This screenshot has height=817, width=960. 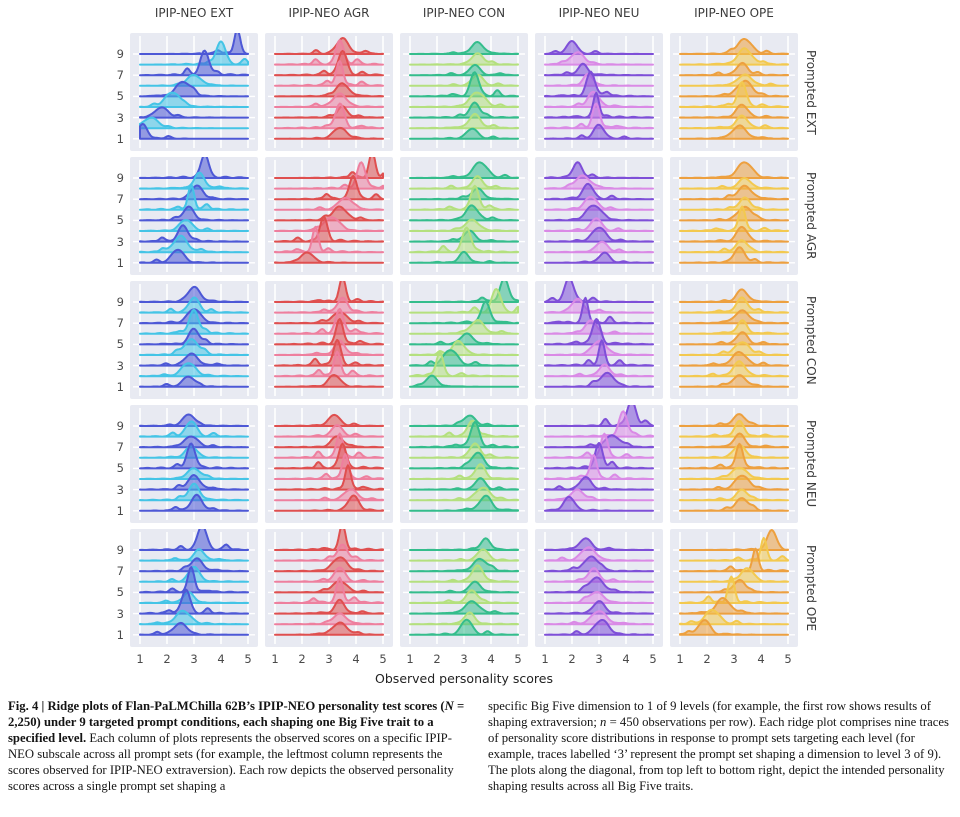 What do you see at coordinates (194, 659) in the screenshot?
I see `x-tick-label: 3` at bounding box center [194, 659].